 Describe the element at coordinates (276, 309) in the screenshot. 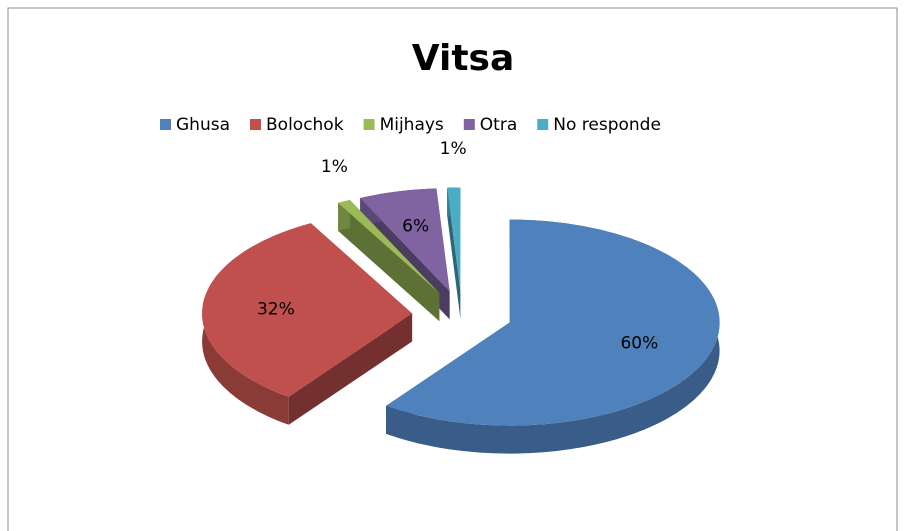

I see `data-label: 32%` at that location.